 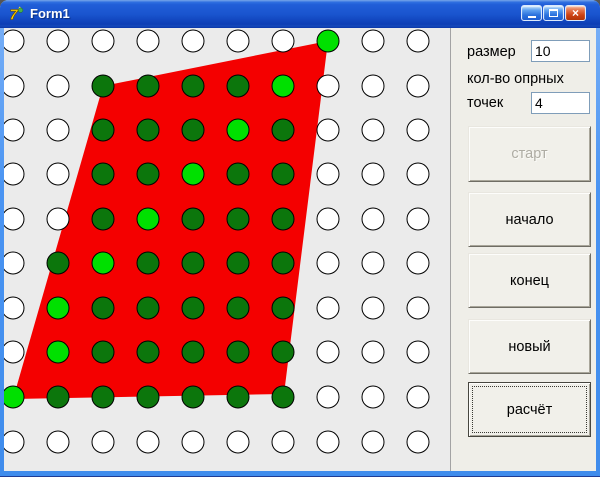 What do you see at coordinates (575, 13) in the screenshot?
I see `close-button: ×` at bounding box center [575, 13].